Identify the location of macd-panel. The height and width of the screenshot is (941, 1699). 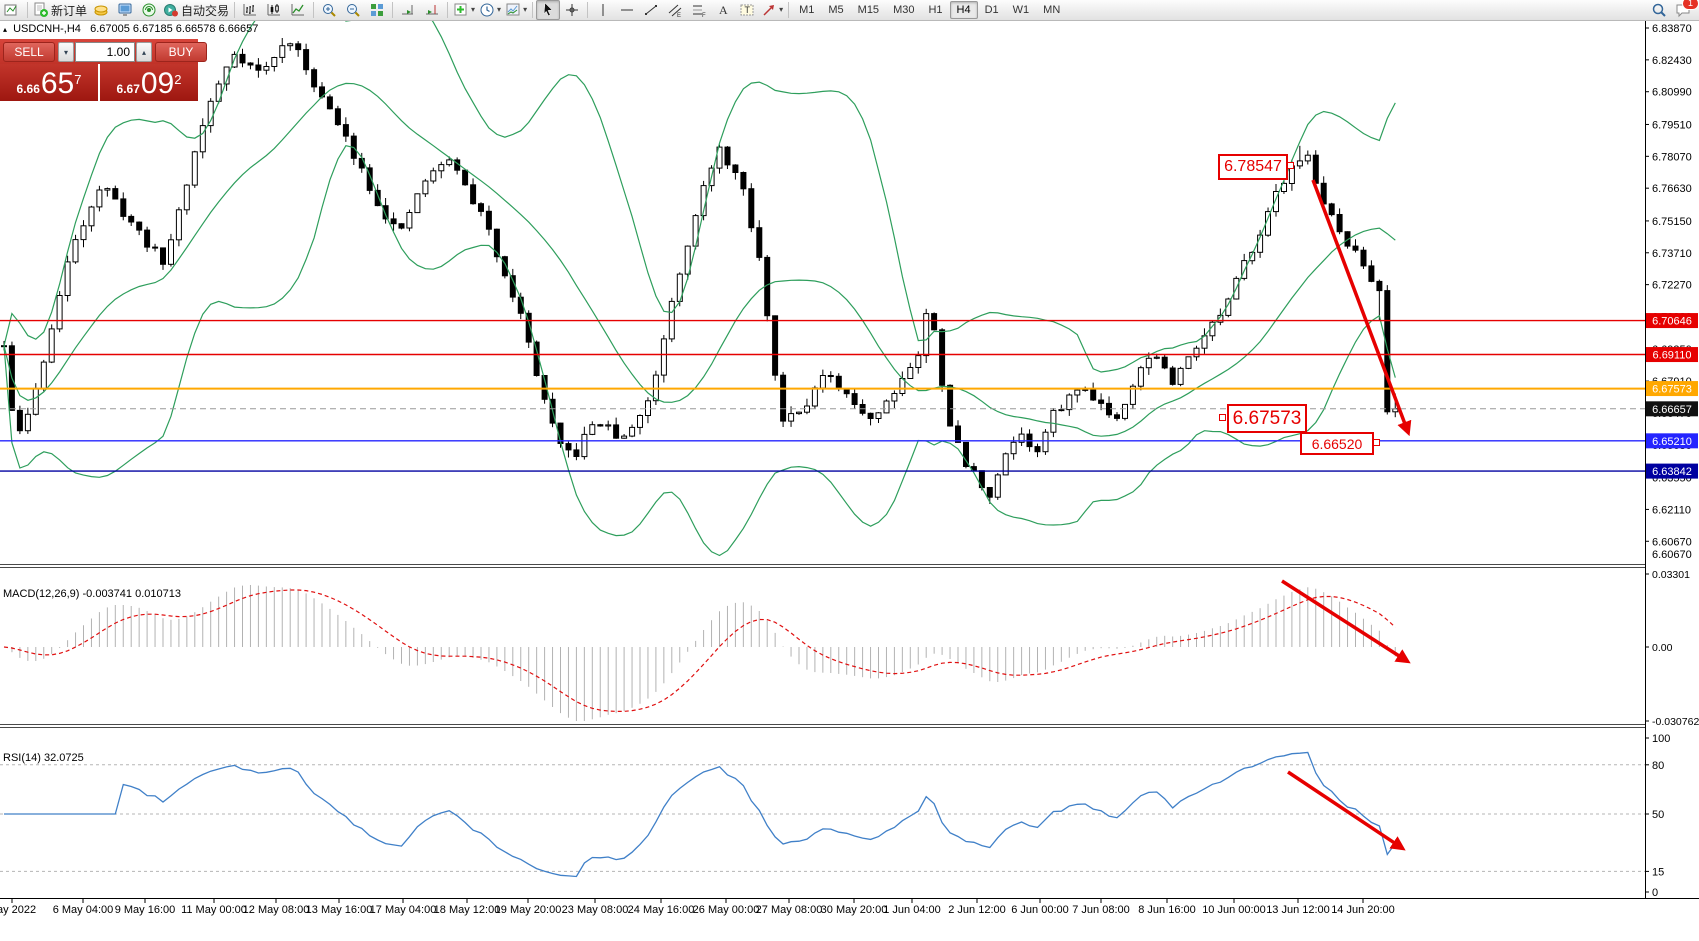
(699, 653).